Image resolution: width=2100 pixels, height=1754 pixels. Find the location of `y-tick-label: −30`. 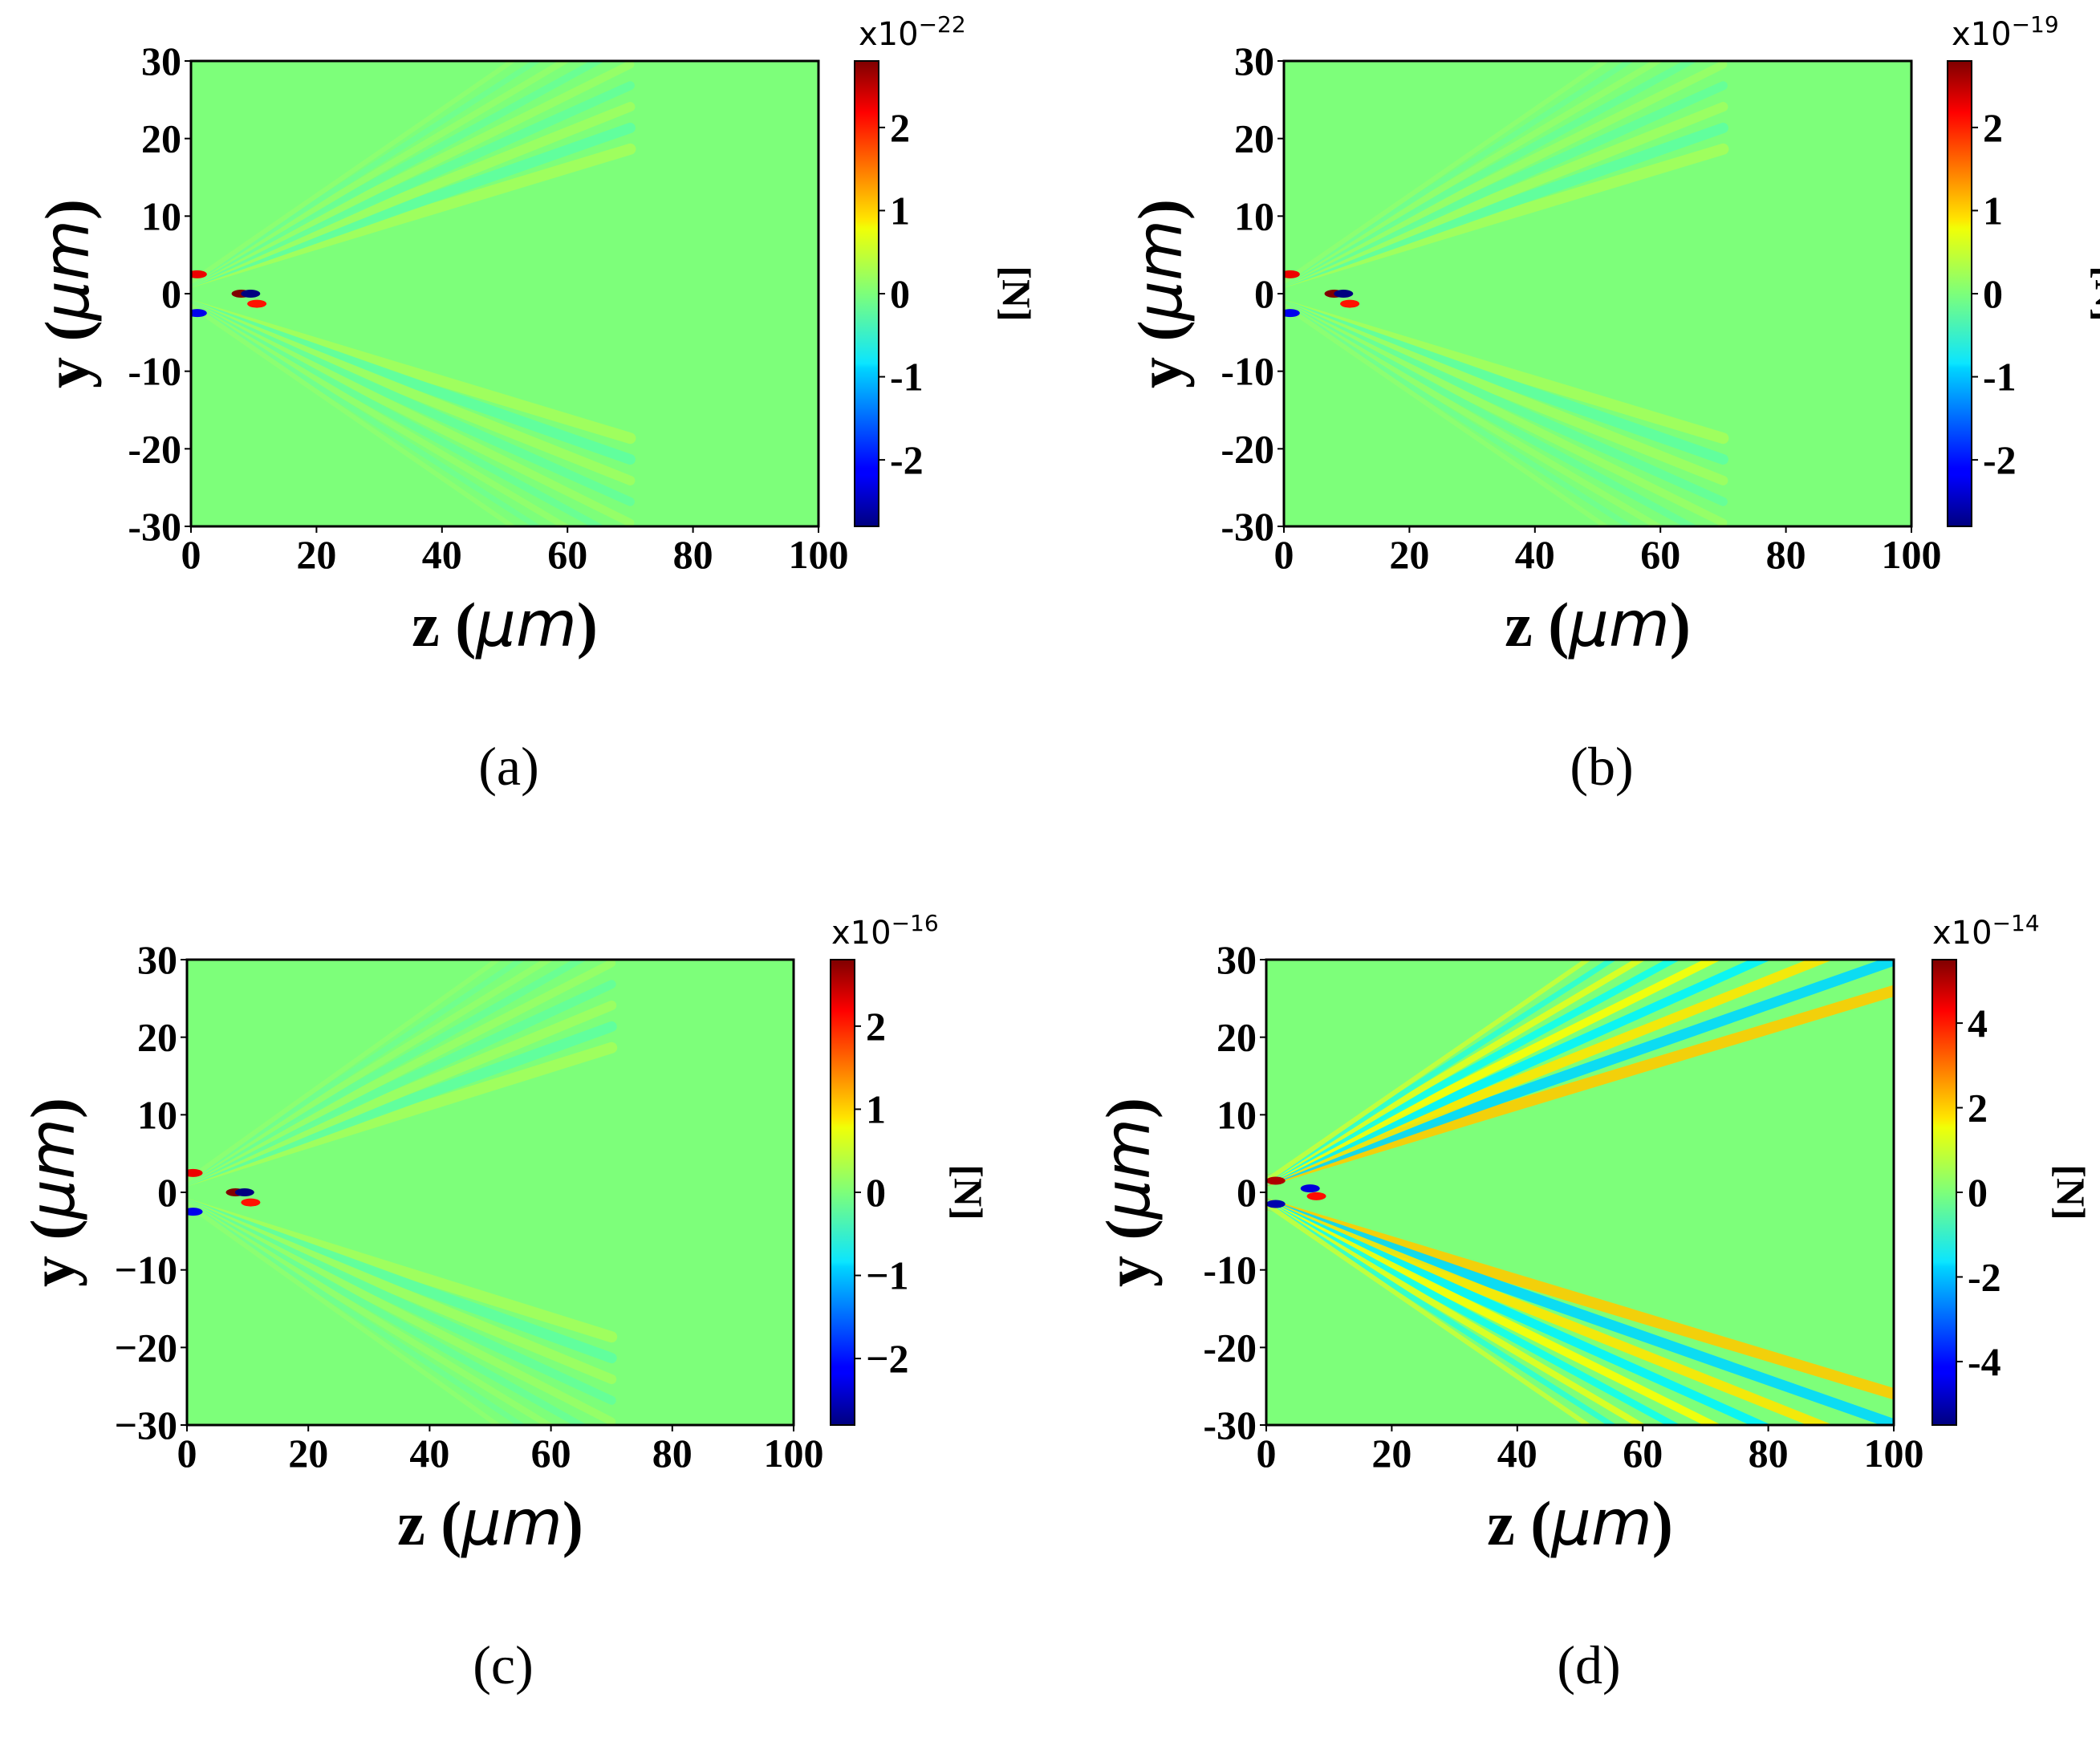

y-tick-label: −30 is located at coordinates (146, 1425).